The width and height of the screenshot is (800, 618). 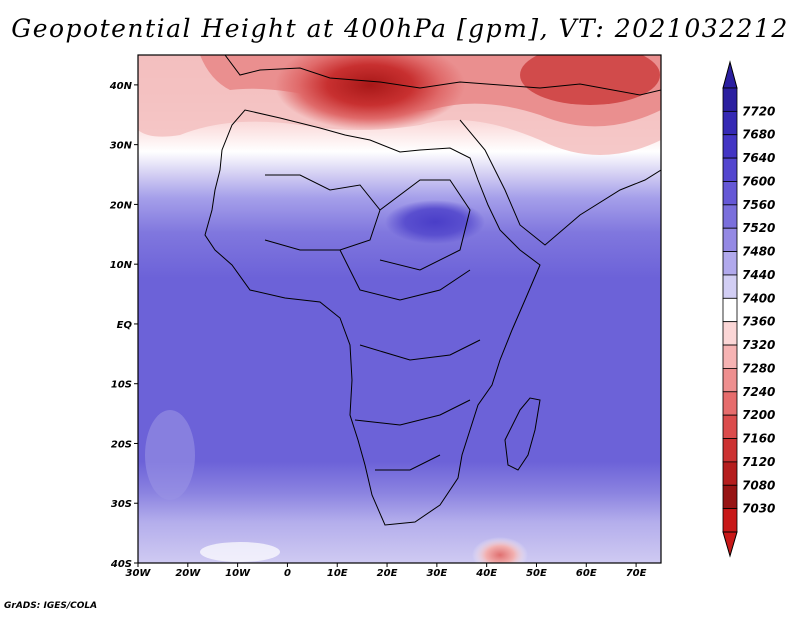 What do you see at coordinates (758, 205) in the screenshot?
I see `colorbar-label: 7560` at bounding box center [758, 205].